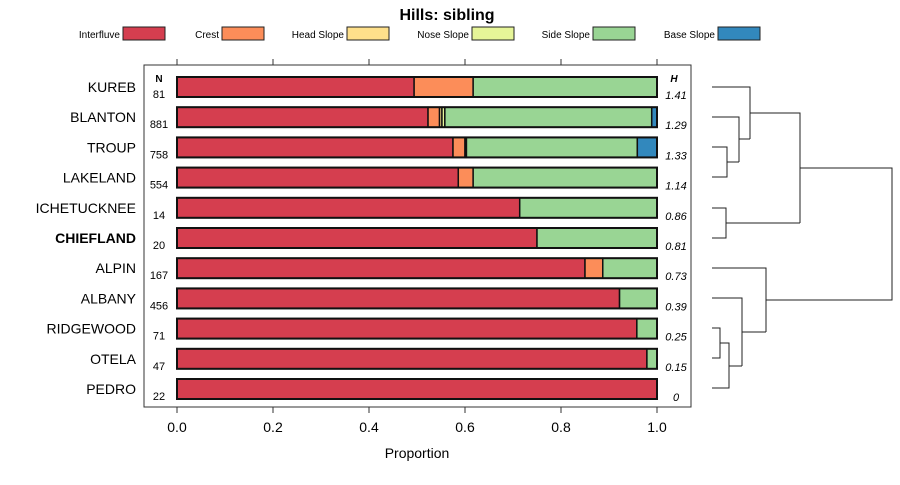 This screenshot has height=485, width=900. Describe the element at coordinates (802, 237) in the screenshot. I see `dendrogram` at that location.